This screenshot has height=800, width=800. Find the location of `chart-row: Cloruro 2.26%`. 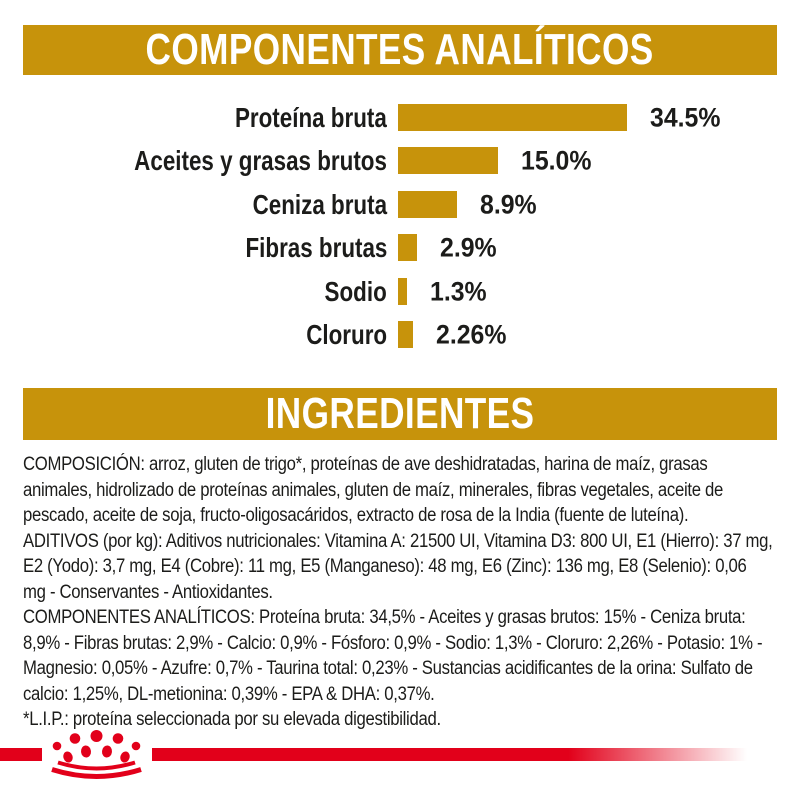

chart-row: Cloruro 2.26% is located at coordinates (400, 334).